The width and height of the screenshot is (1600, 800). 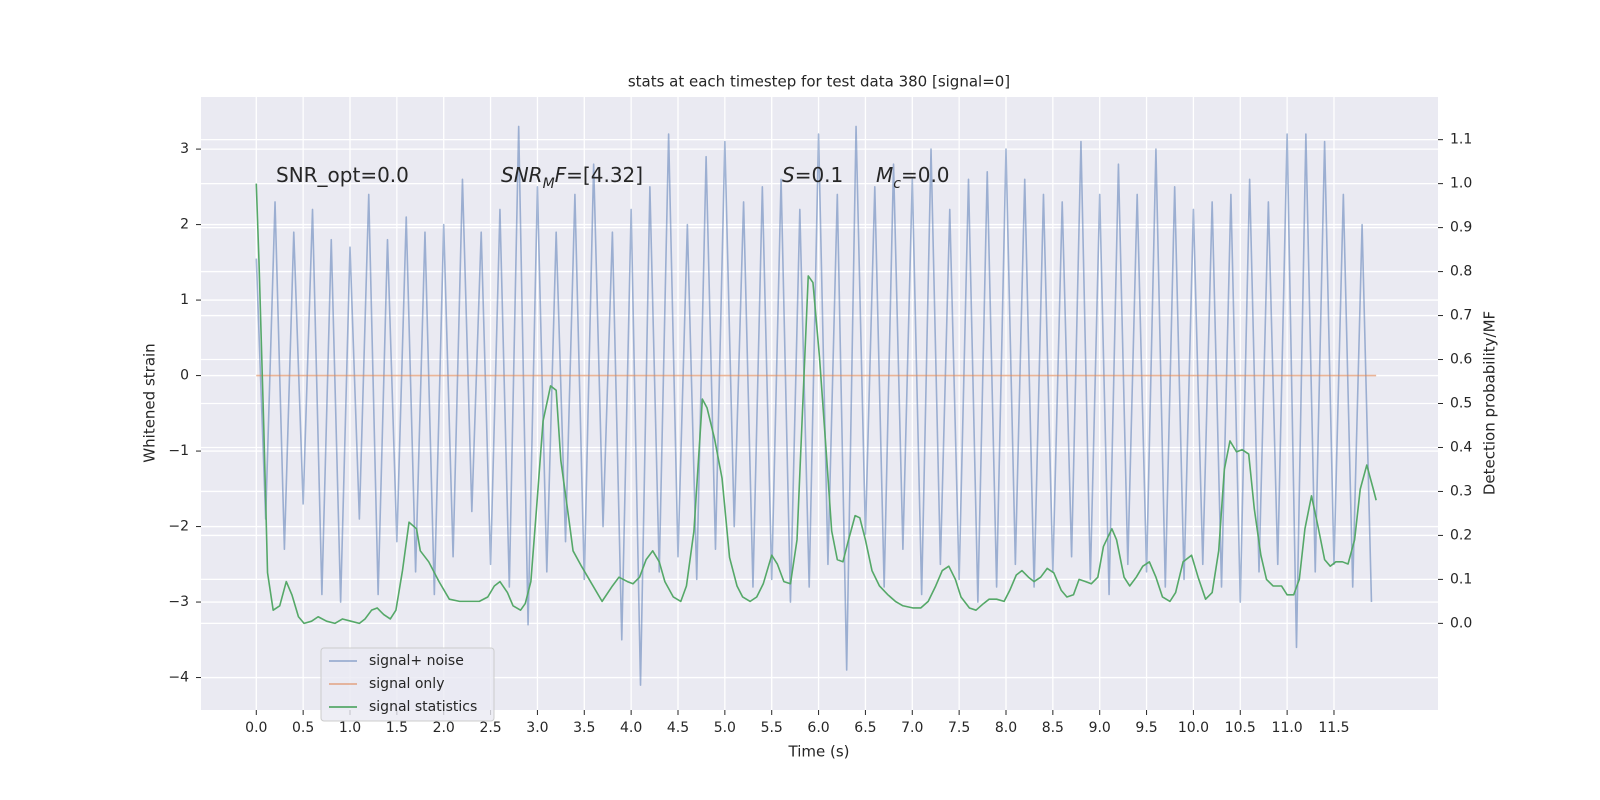 I want to click on x-tick-label: 4.0, so click(x=631, y=728).